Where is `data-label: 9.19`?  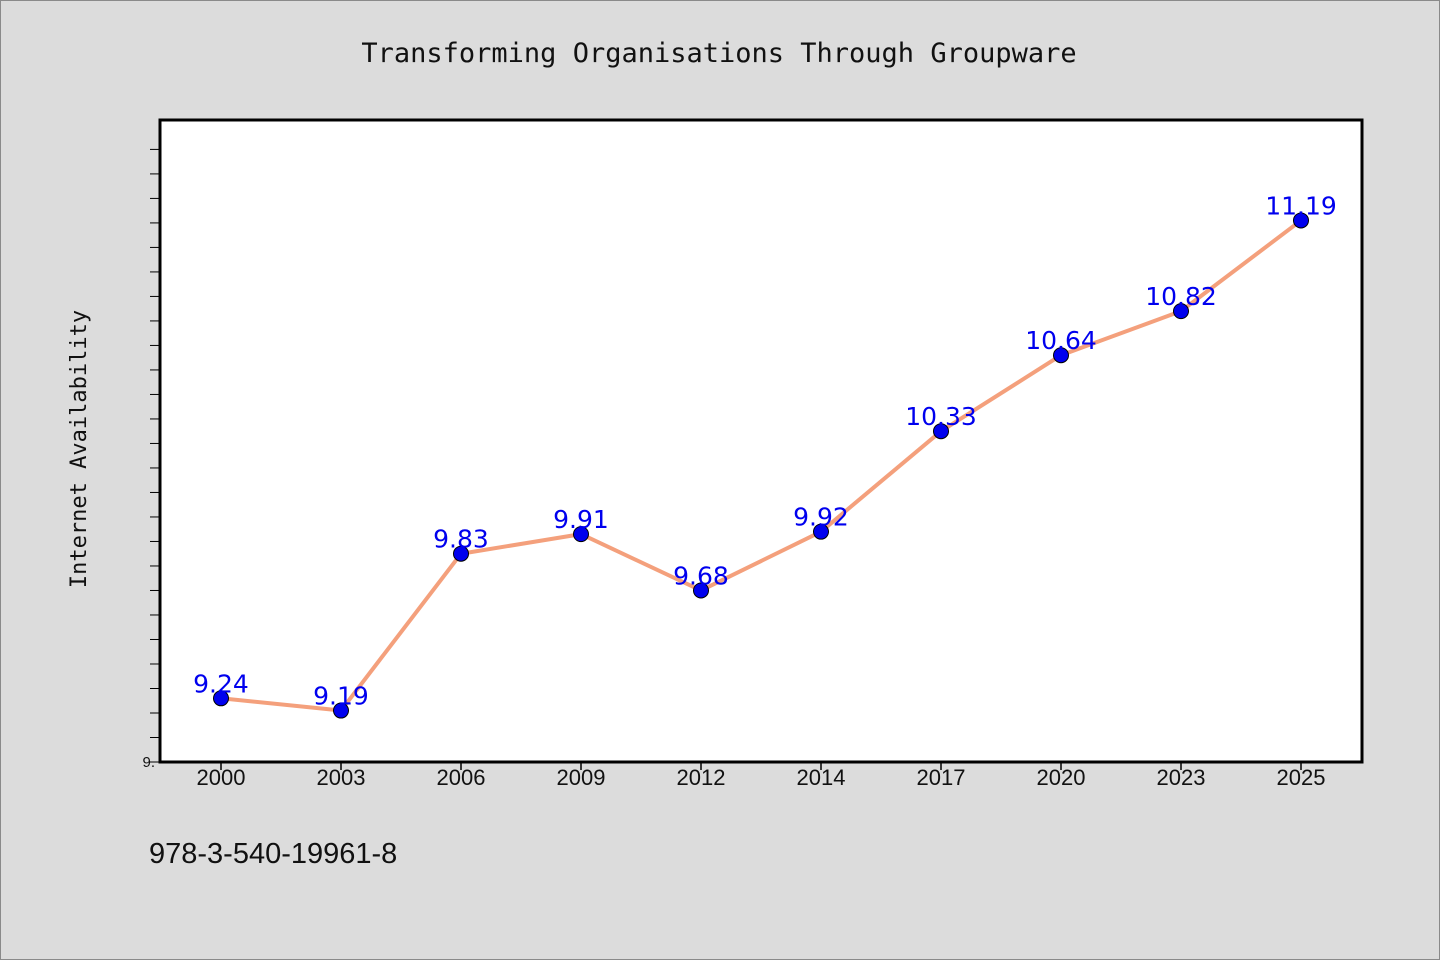 data-label: 9.19 is located at coordinates (341, 696).